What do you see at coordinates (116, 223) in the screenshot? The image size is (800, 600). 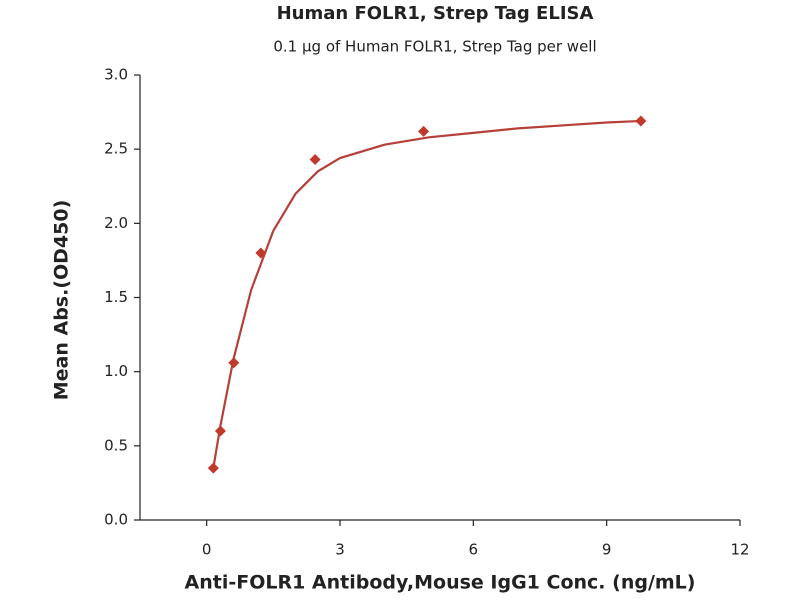 I see `y-tick-label: 2.0` at bounding box center [116, 223].